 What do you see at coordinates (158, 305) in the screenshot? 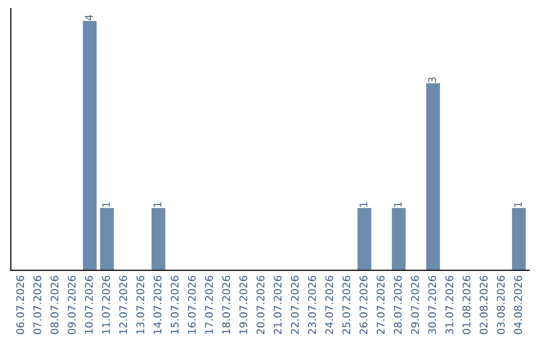
I see `x-tick-label: 14.07.2026` at bounding box center [158, 305].